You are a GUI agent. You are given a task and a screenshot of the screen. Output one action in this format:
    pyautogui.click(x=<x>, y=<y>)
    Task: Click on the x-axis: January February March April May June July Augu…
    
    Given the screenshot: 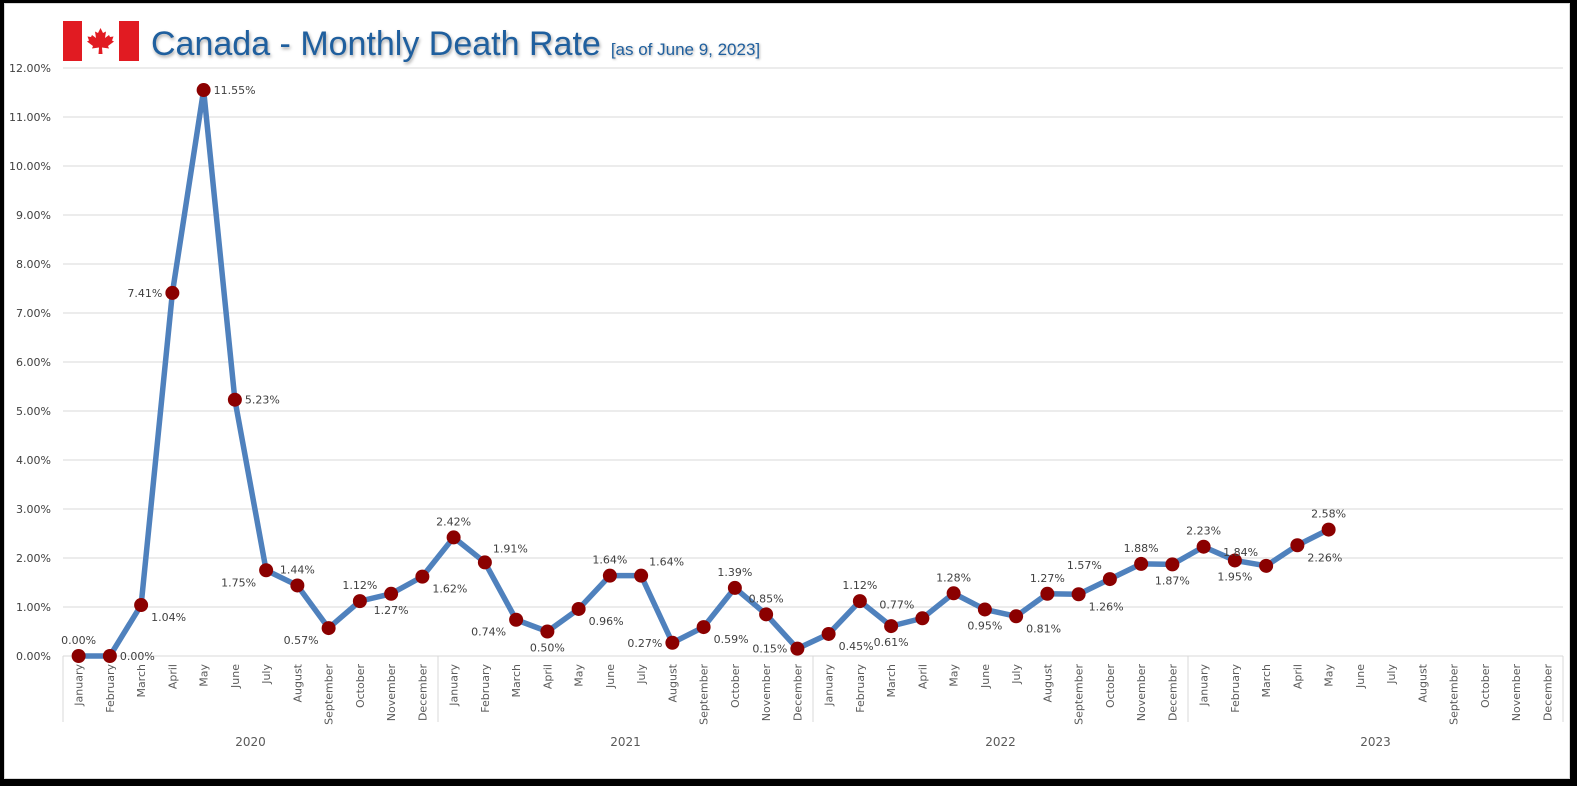 What is the action you would take?
    pyautogui.click(x=813, y=702)
    